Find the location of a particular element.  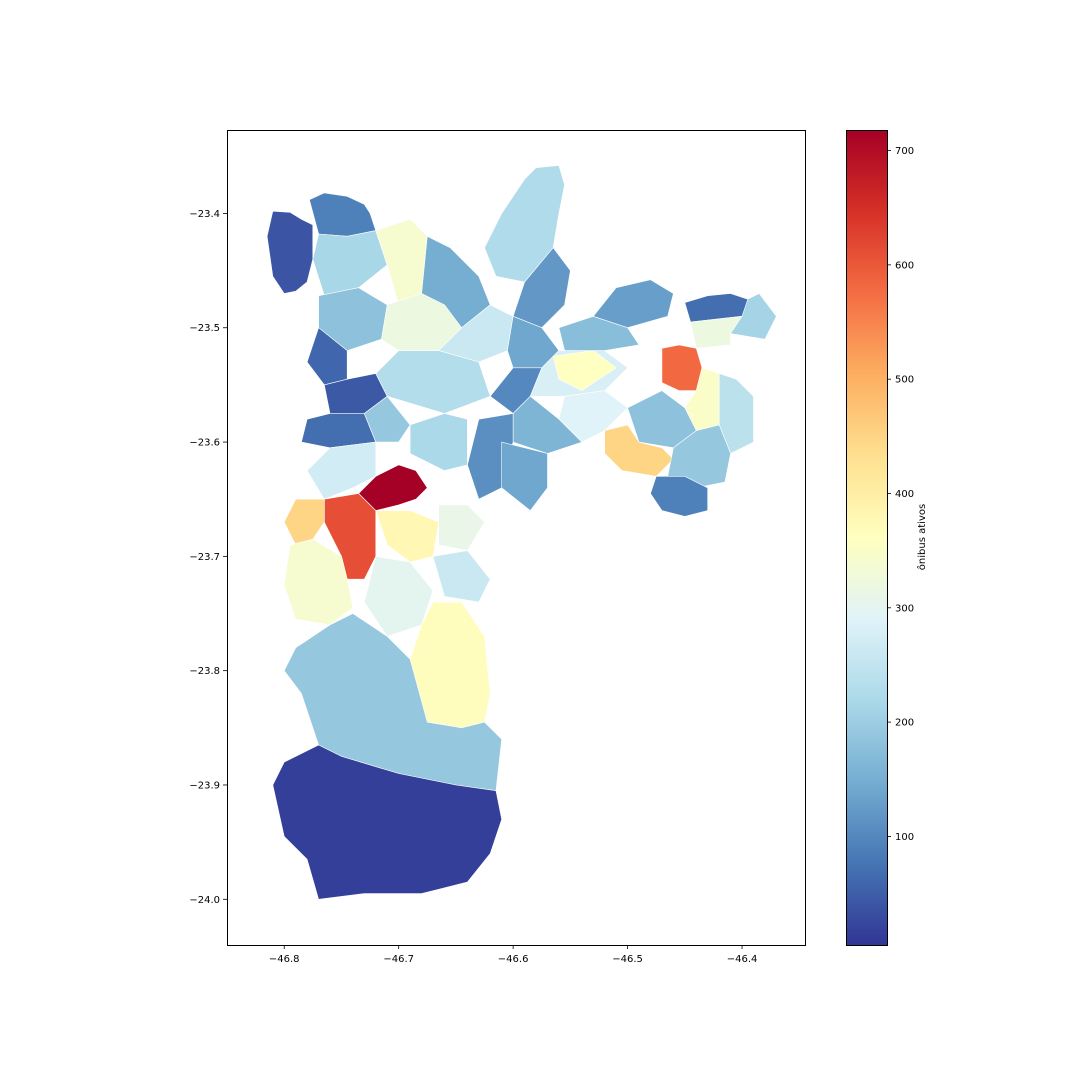

colorbar-tick-label: 100 is located at coordinates (904, 837).